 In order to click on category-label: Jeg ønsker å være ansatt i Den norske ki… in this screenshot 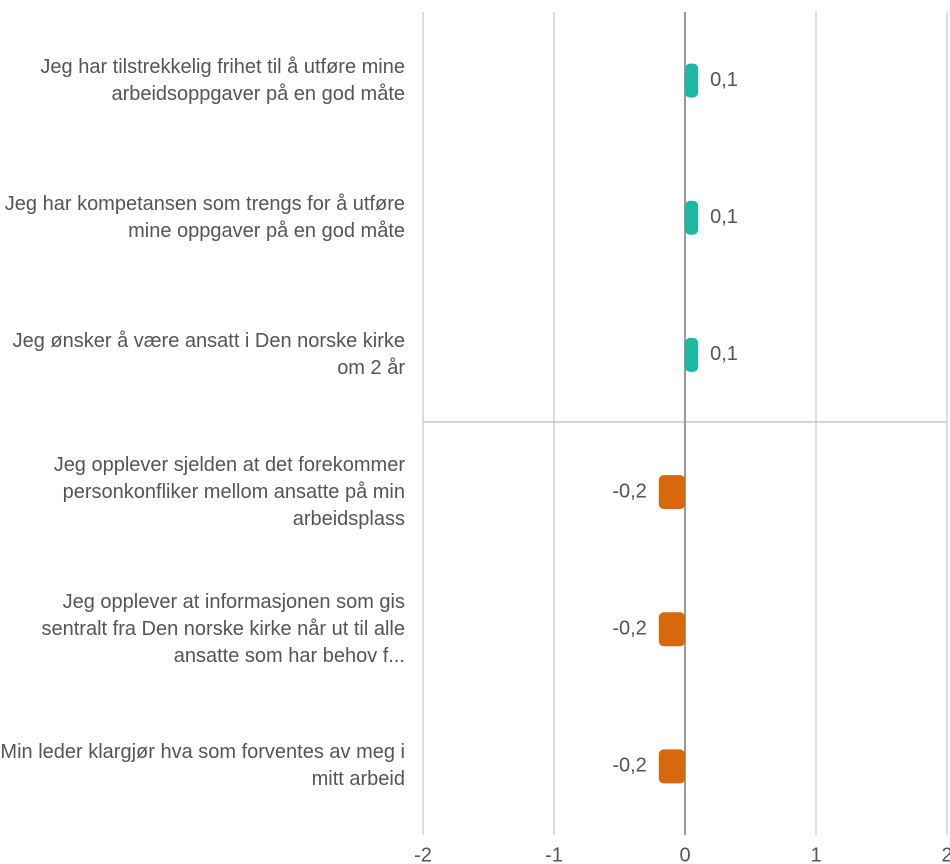, I will do `click(208, 354)`.